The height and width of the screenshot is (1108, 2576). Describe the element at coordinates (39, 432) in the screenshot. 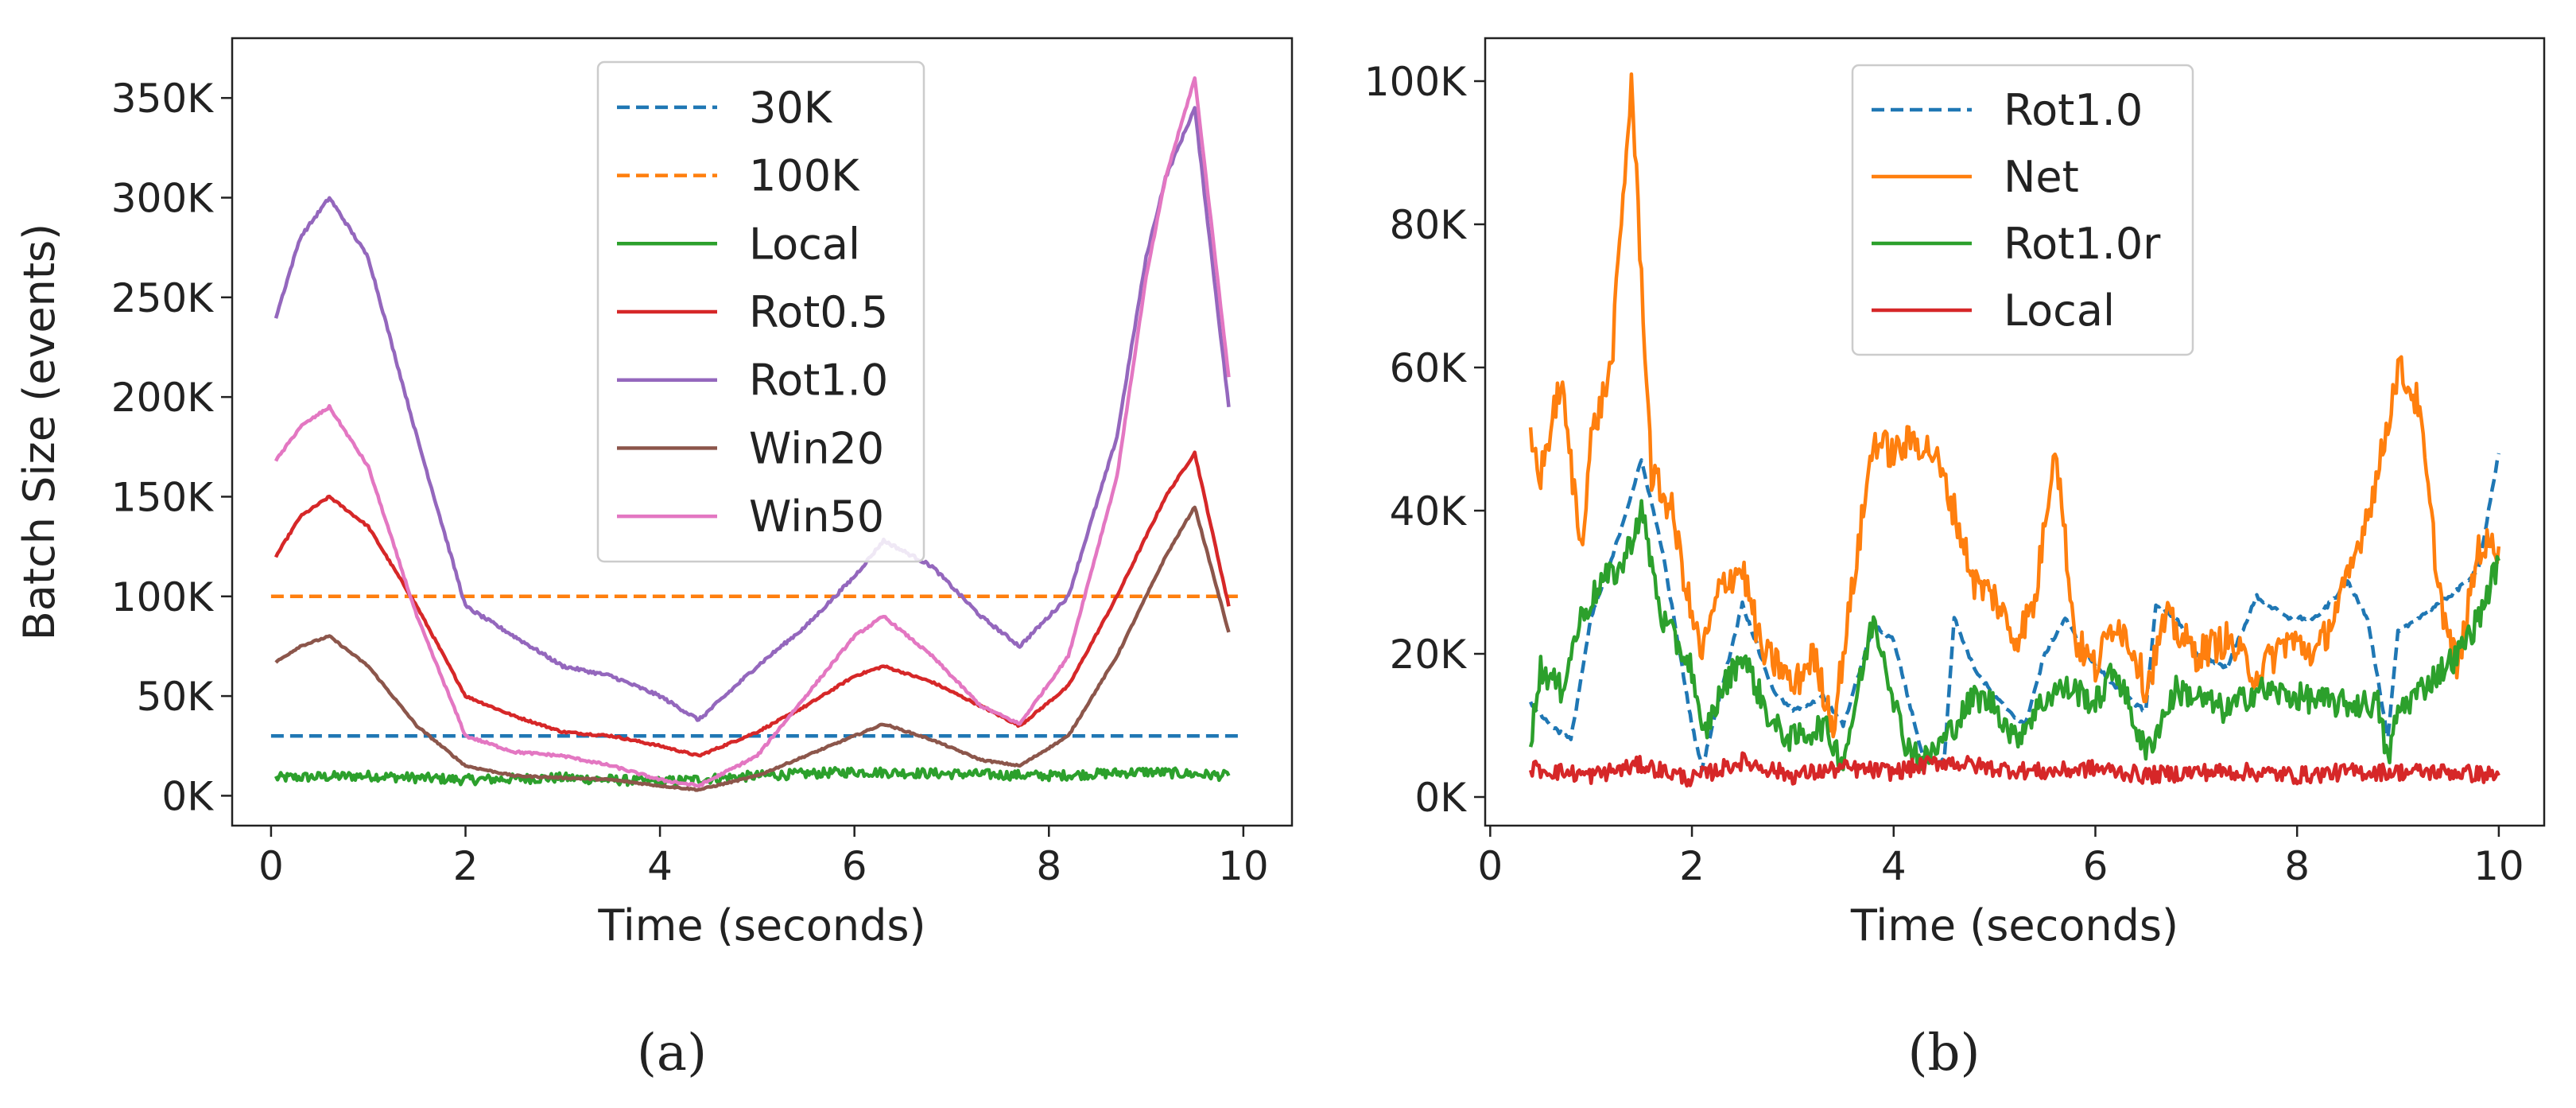

I see `y-axis-label-a: Batch Size (events)` at that location.